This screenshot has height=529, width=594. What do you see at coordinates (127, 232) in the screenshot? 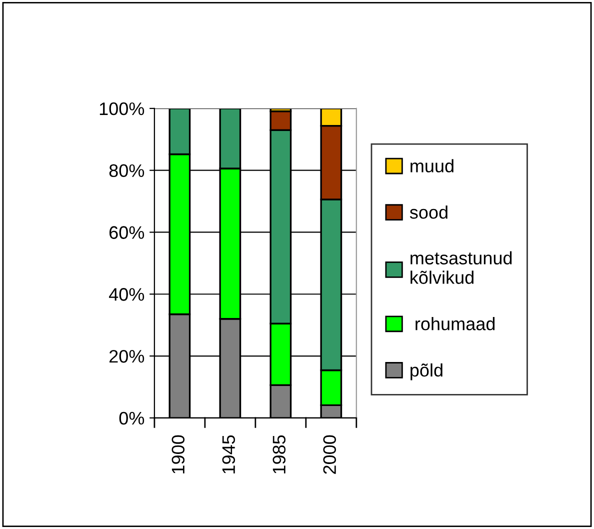
I see `y-tick-label: 60%` at bounding box center [127, 232].